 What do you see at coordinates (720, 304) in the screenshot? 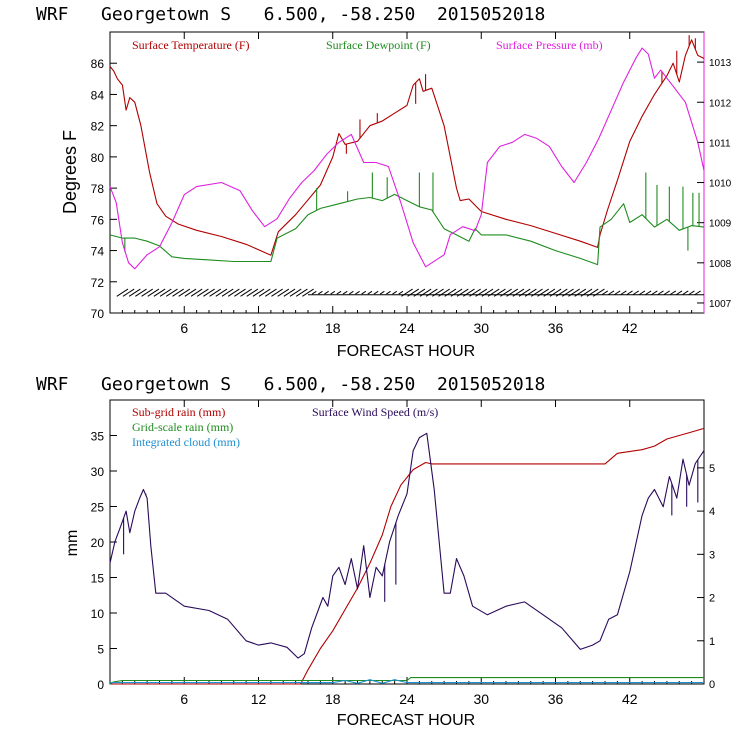
I see `y2-tick-label: 1007` at bounding box center [720, 304].